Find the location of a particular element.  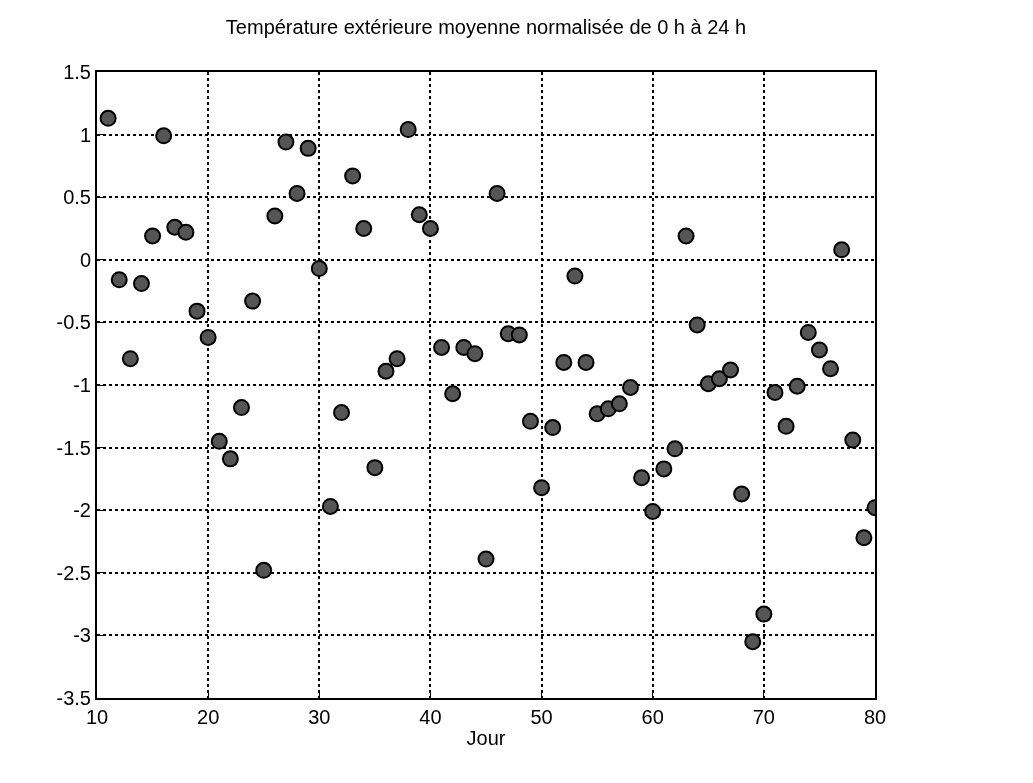

x-tick-label: 10 is located at coordinates (97, 717).